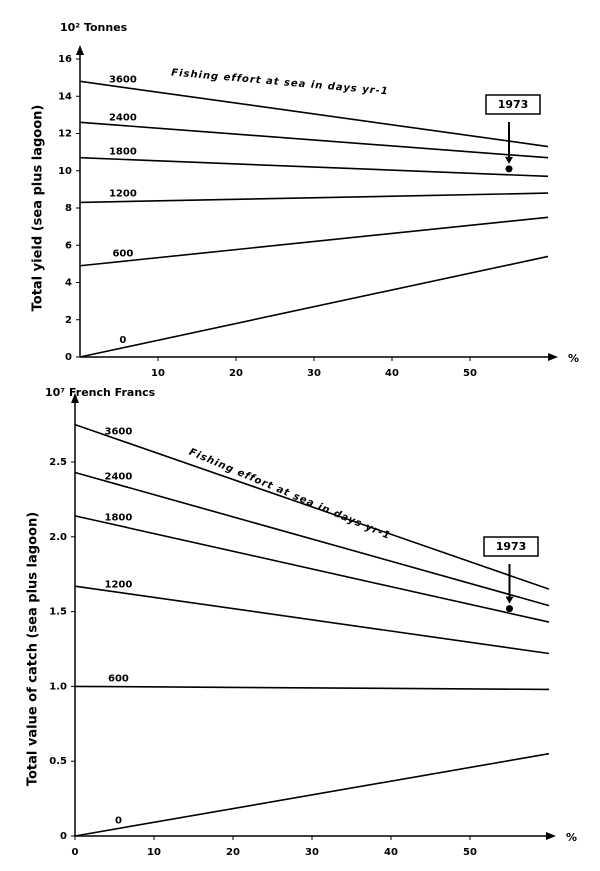 This screenshot has width=600, height=871. Describe the element at coordinates (38, 208) in the screenshot. I see `y-axis-label: Total yield (sea plus lagoon)` at that location.